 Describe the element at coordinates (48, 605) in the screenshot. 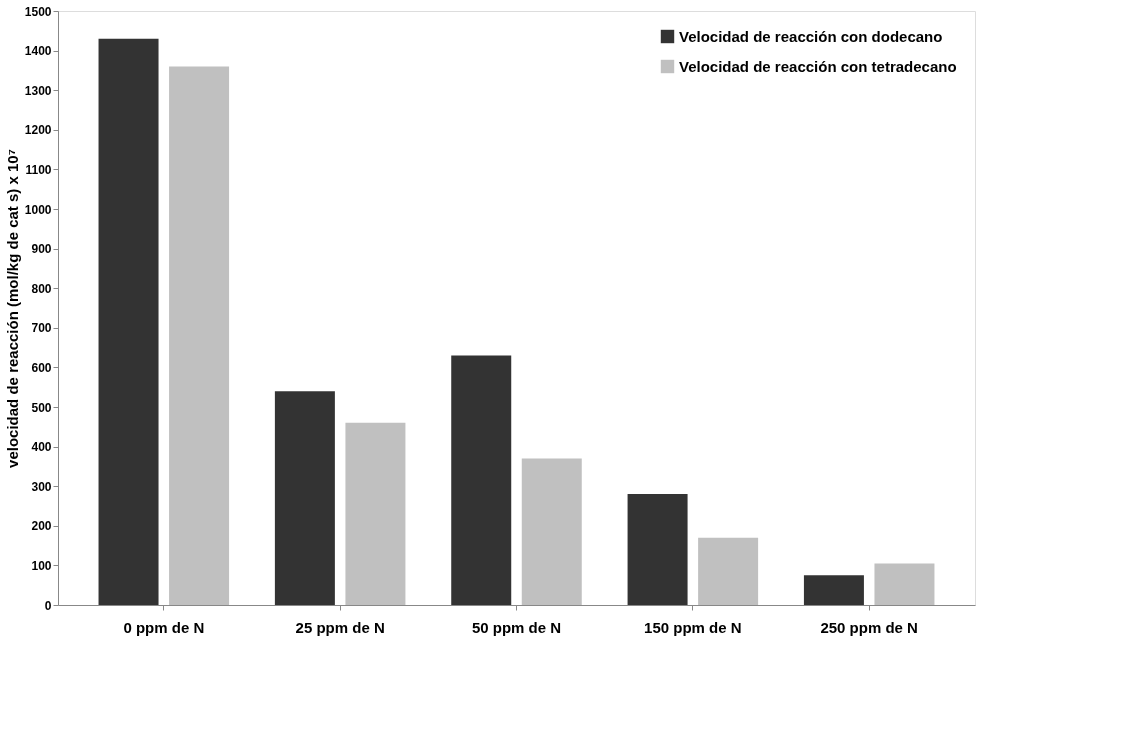

I see `y-tick-label: 0` at that location.